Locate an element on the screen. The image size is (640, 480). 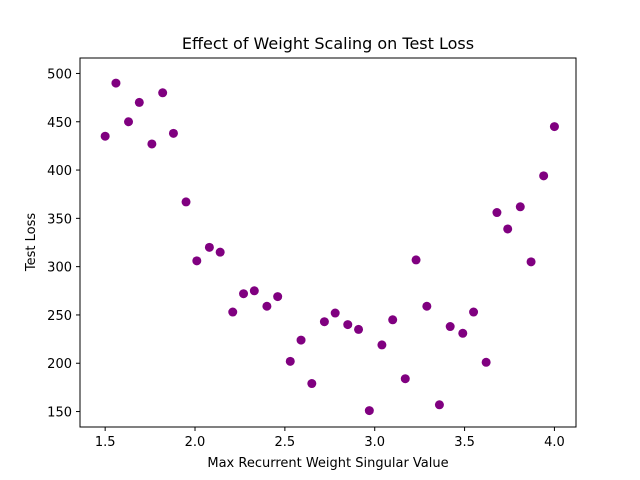
y-tick-label: 350 is located at coordinates (59, 219).